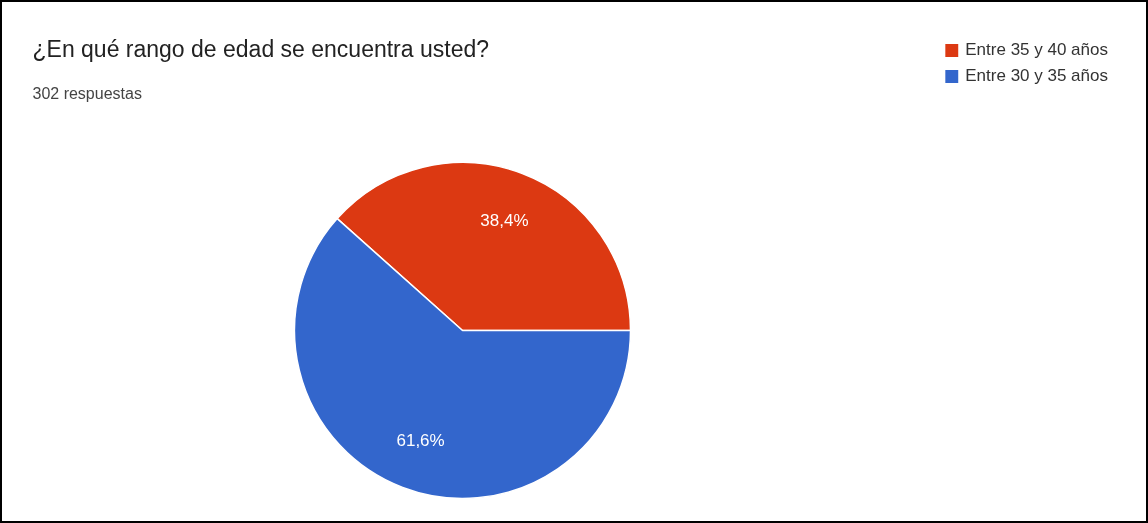 The image size is (1148, 523). I want to click on data-label: 38,4%, so click(504, 221).